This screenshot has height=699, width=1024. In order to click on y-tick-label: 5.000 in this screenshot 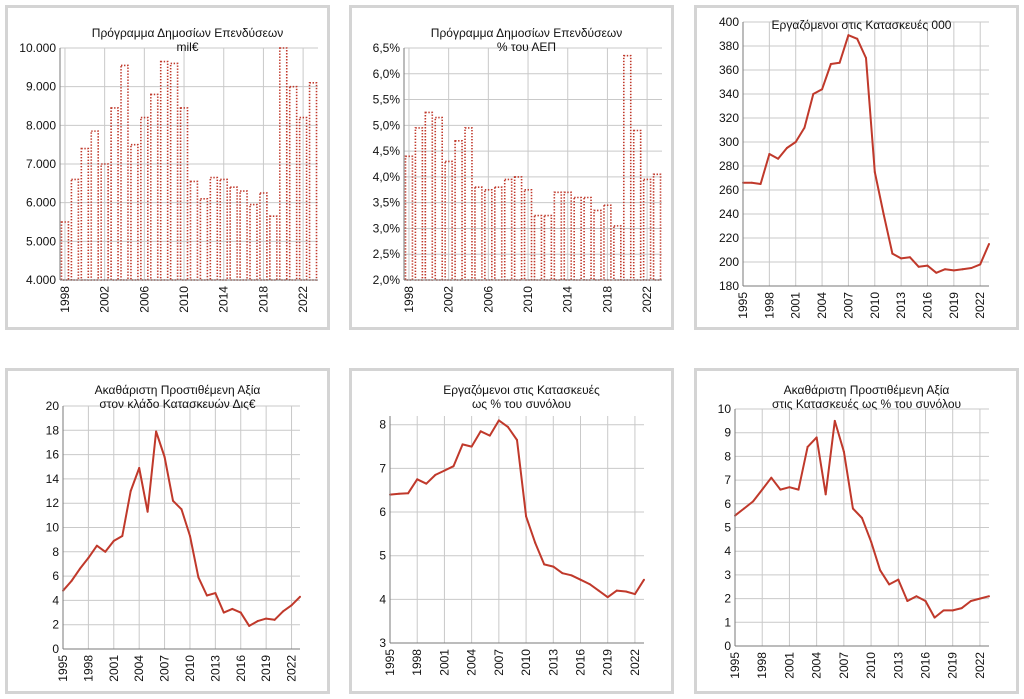, I will do `click(41, 241)`.